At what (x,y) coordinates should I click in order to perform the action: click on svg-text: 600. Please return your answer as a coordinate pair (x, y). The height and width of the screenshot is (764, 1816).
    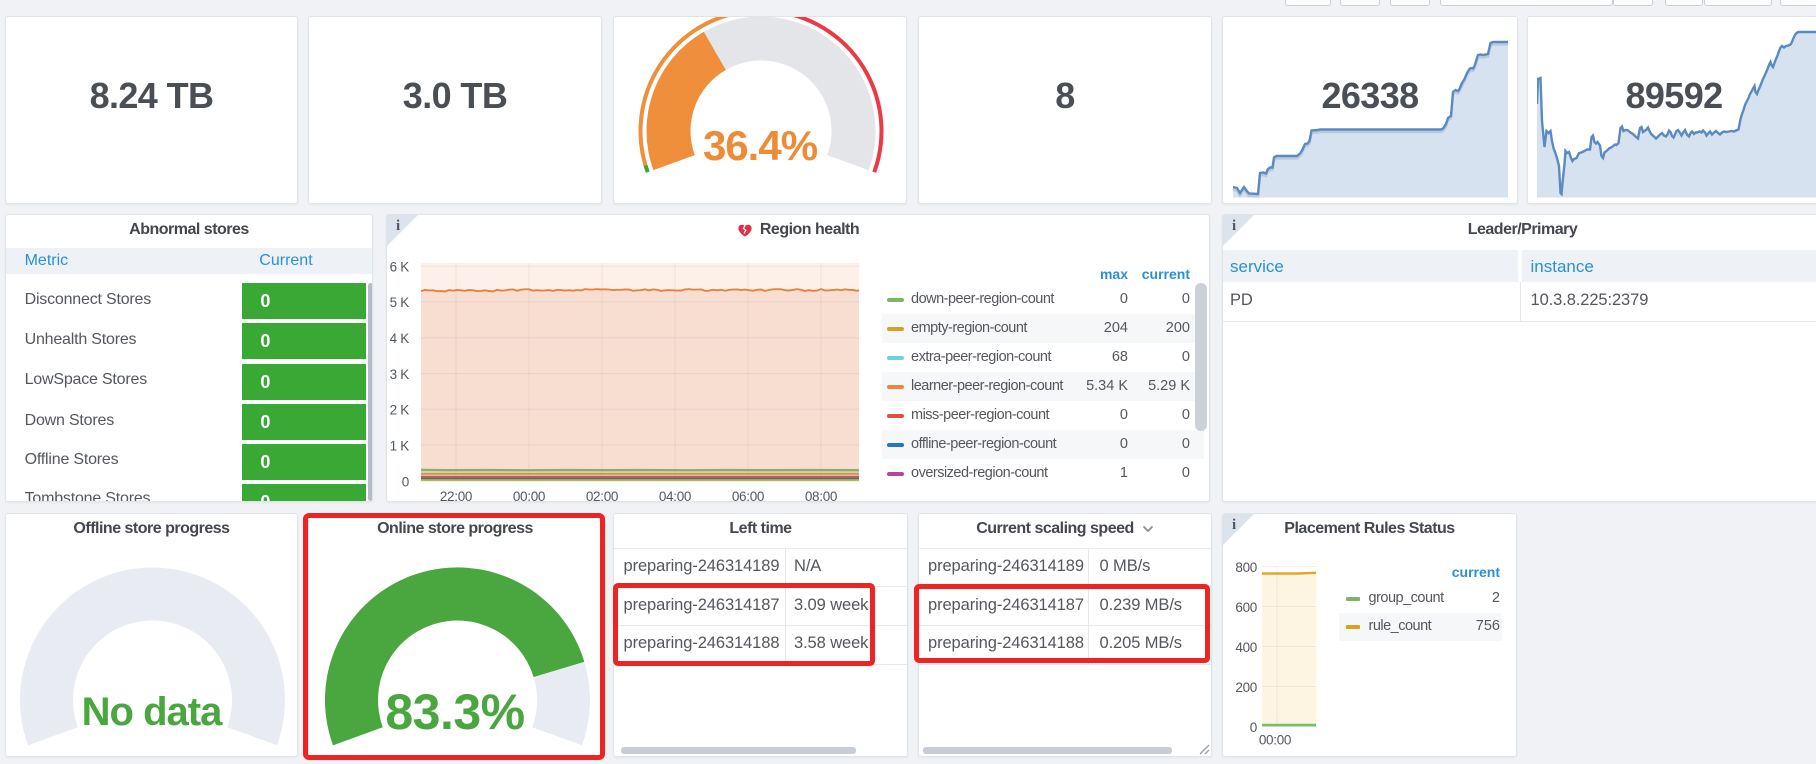
    Looking at the image, I should click on (1246, 607).